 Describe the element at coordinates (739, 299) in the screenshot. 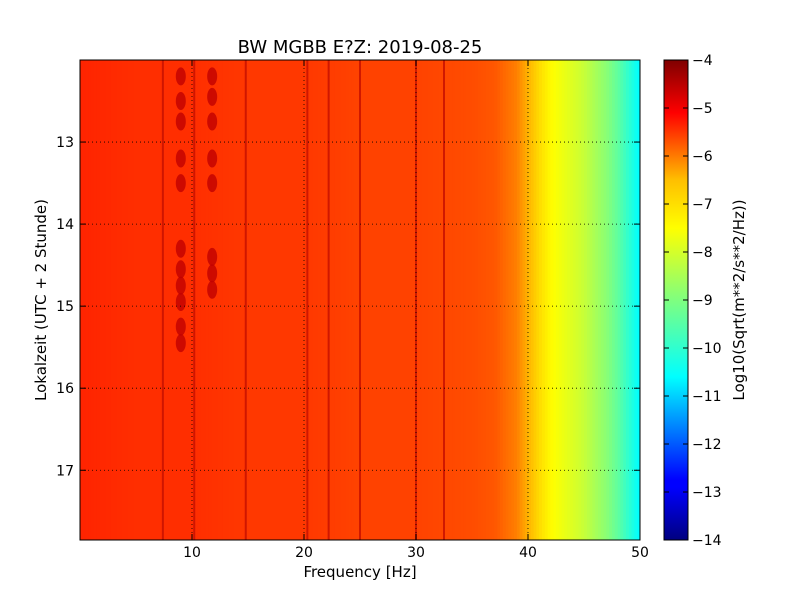

I see `colorbar-label: Log10(Sqrt(m**2/s**2/Hz))` at that location.